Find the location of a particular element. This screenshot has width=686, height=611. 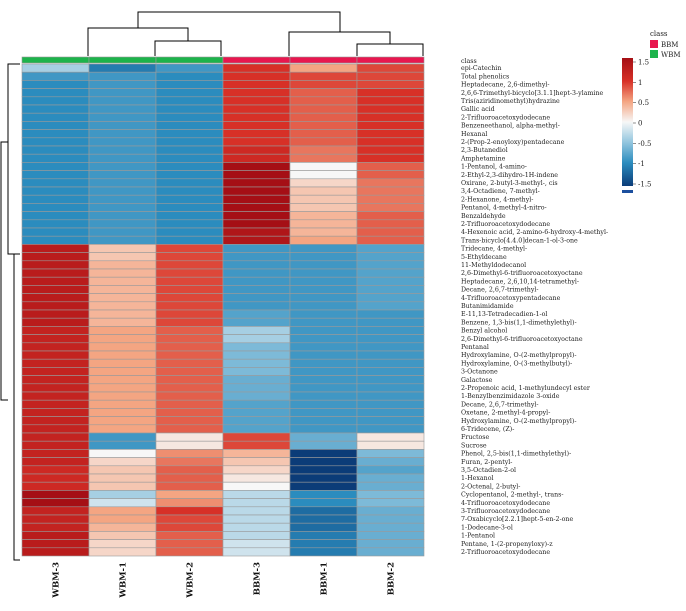

column-label: BBM-1 is located at coordinates (325, 578).